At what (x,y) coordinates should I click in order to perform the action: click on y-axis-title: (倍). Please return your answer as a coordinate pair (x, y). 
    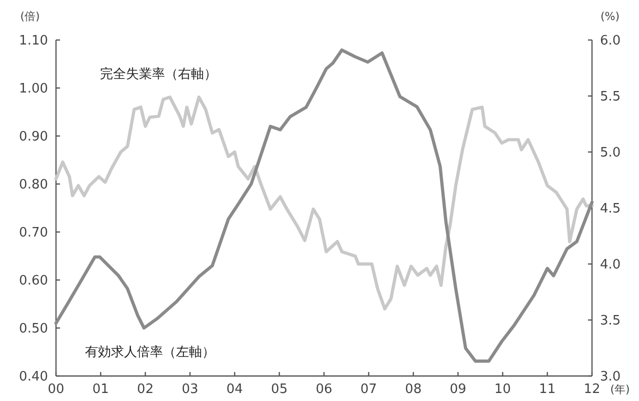
    Looking at the image, I should click on (30, 16).